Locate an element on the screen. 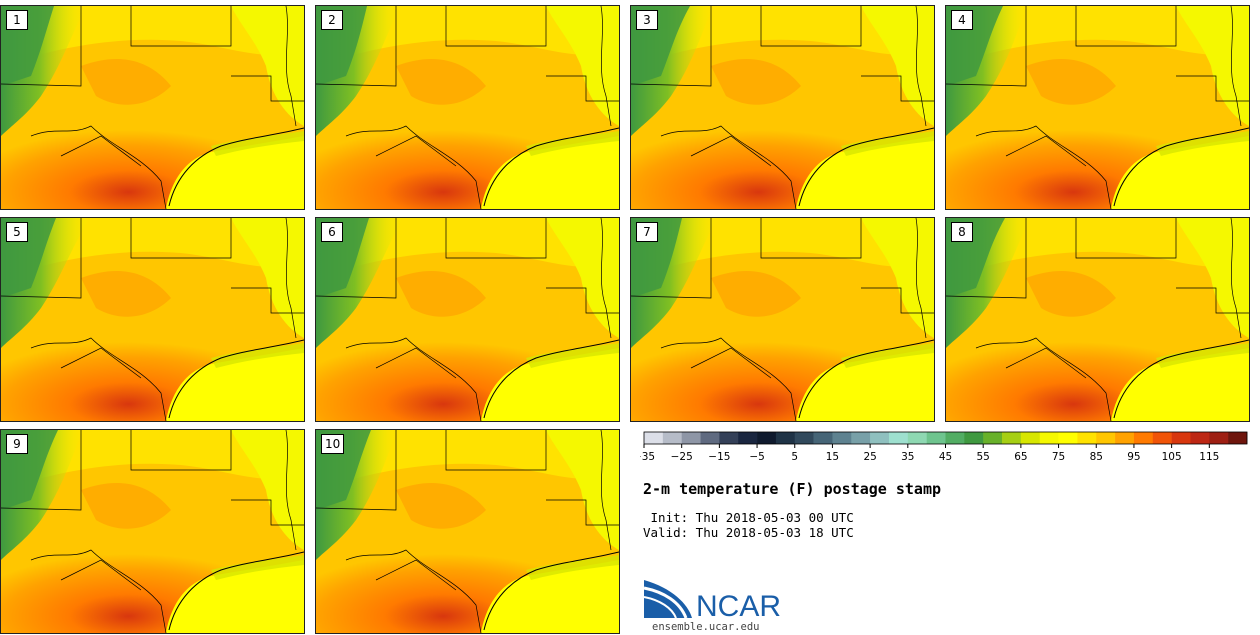 The width and height of the screenshot is (1260, 635). ensemble-member-panel: 6 is located at coordinates (467, 319).